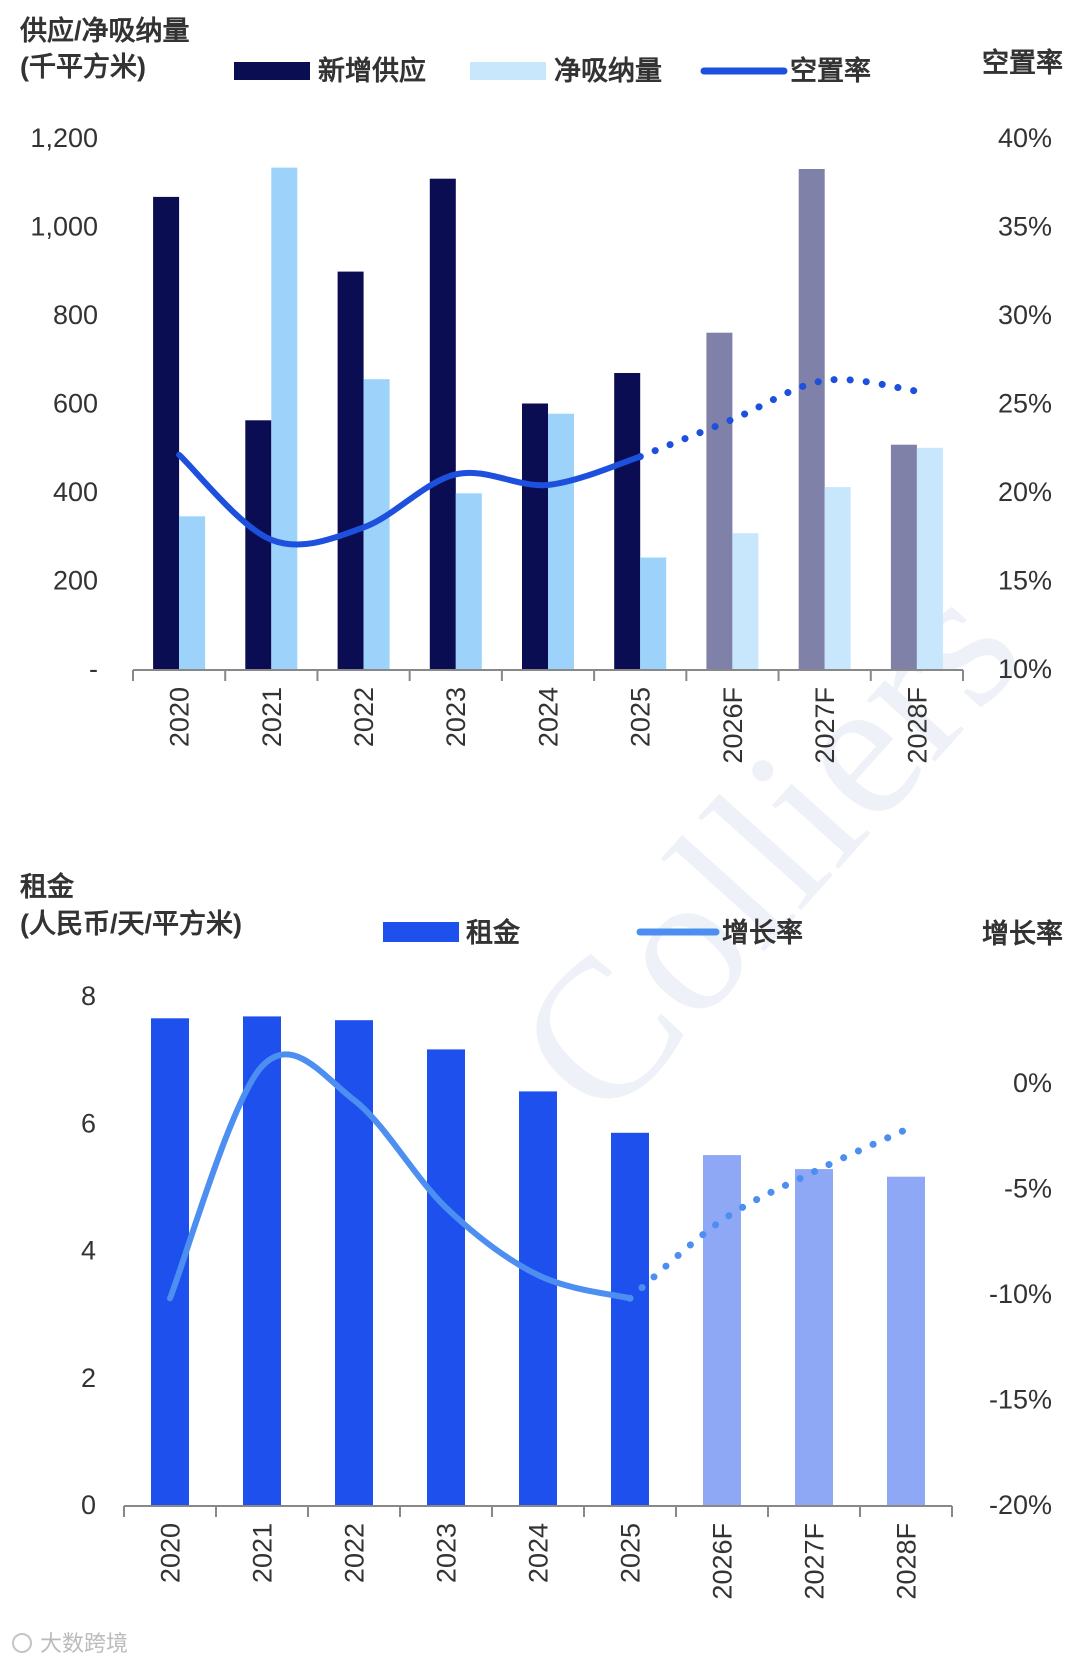 The height and width of the screenshot is (1664, 1080). Describe the element at coordinates (272, 71) in the screenshot. I see `legend-swatch-supply` at that location.